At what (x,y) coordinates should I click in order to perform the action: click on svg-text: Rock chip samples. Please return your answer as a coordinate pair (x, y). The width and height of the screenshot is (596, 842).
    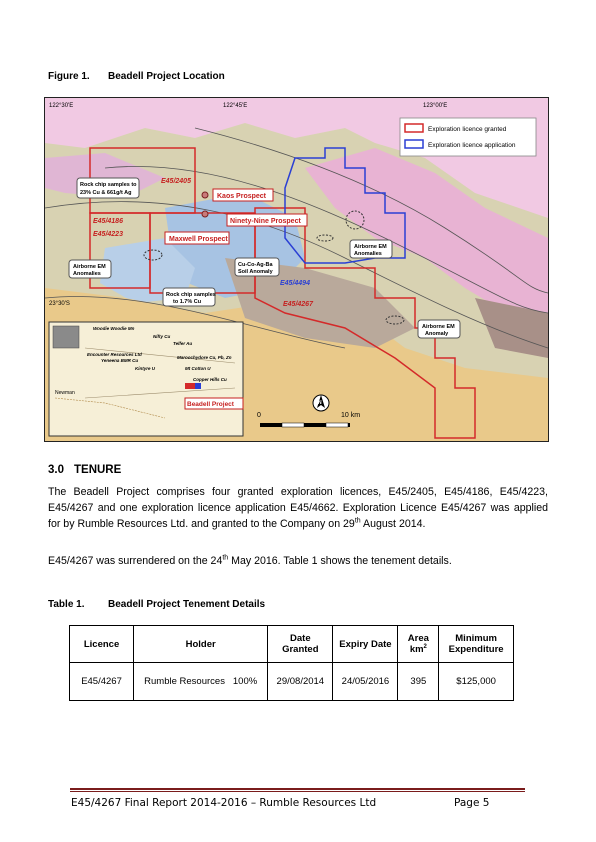
    Looking at the image, I should click on (191, 295).